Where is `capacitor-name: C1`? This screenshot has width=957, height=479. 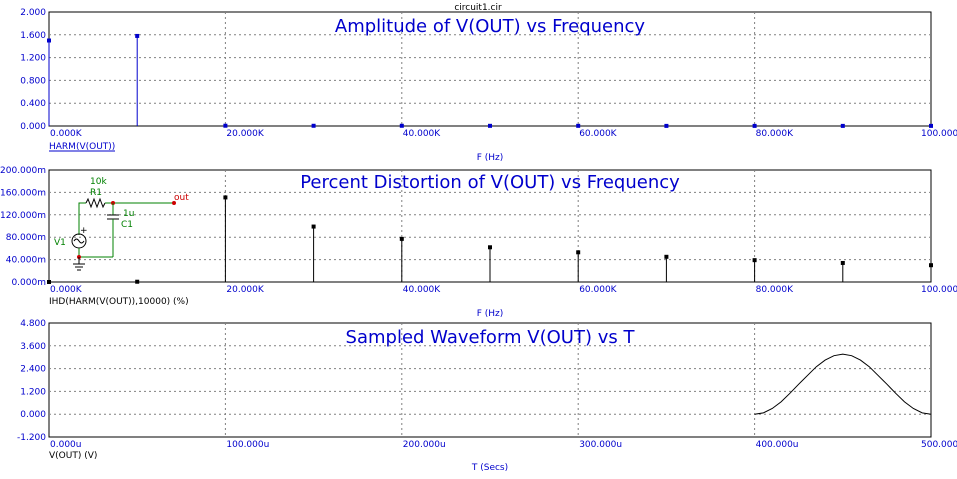
capacitor-name: C1 is located at coordinates (127, 225).